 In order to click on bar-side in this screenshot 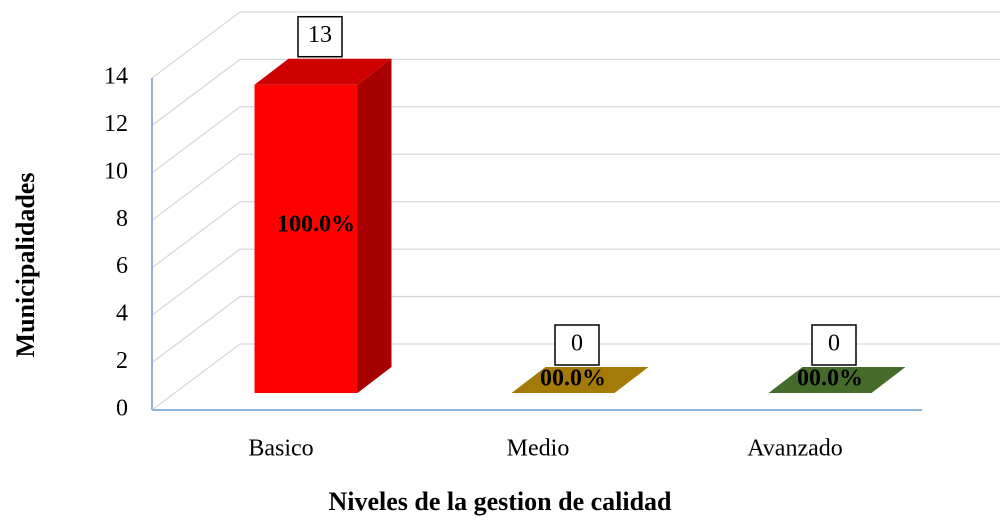, I will do `click(374, 225)`.